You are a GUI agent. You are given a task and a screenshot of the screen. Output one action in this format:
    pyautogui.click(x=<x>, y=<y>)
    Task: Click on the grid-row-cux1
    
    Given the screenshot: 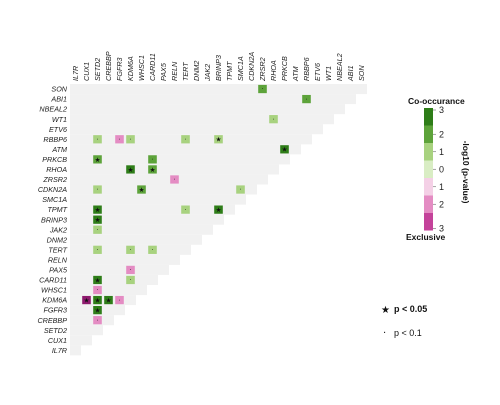 What is the action you would take?
    pyautogui.click(x=81, y=340)
    